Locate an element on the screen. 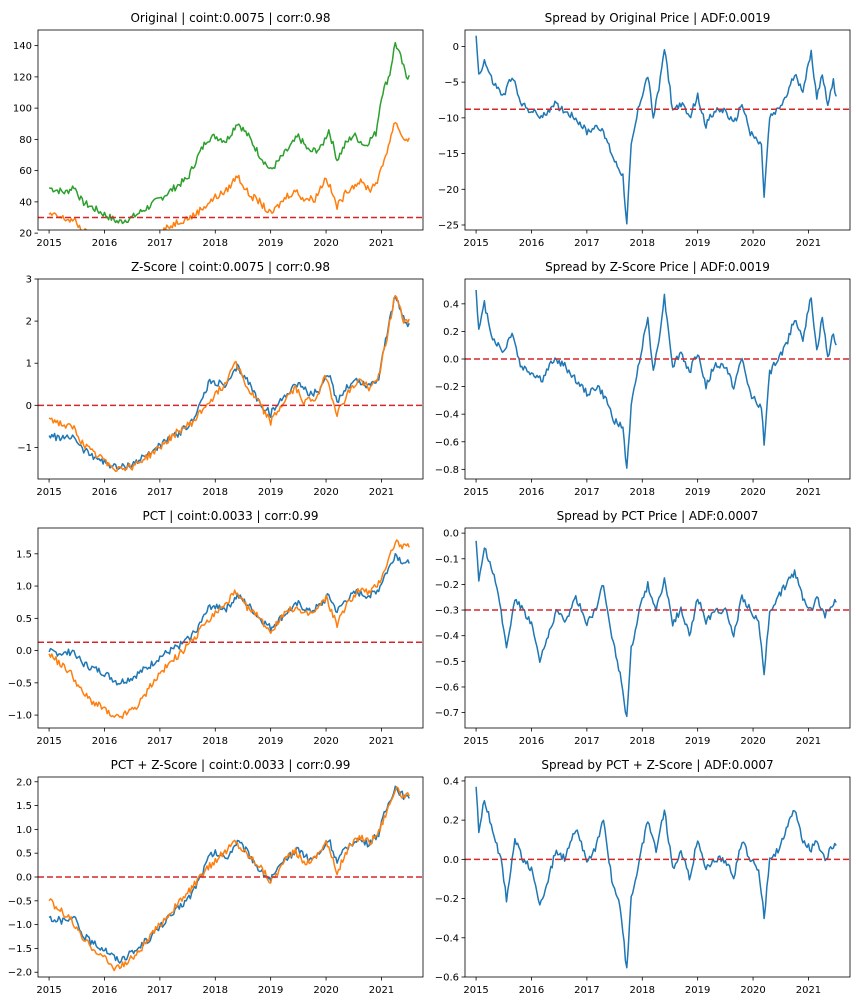 This screenshot has width=856, height=1000. y-tick-label: 3 is located at coordinates (29, 280).